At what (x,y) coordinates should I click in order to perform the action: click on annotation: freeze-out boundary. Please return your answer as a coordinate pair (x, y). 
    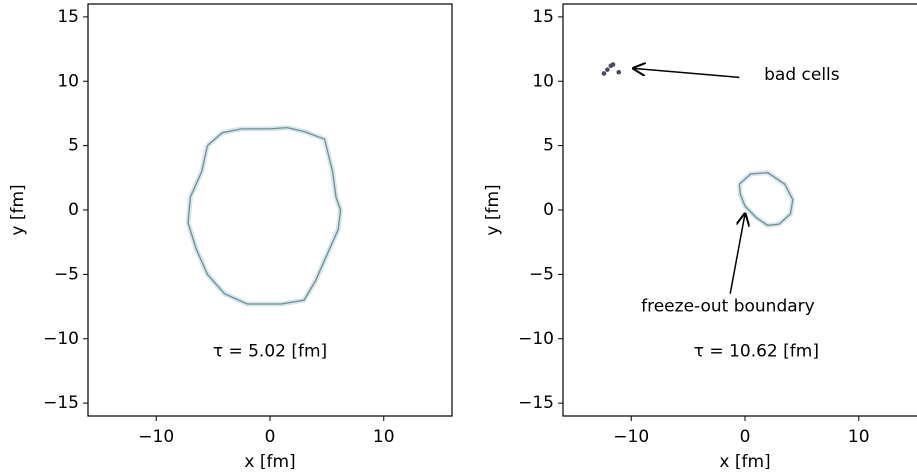
    Looking at the image, I should click on (728, 307).